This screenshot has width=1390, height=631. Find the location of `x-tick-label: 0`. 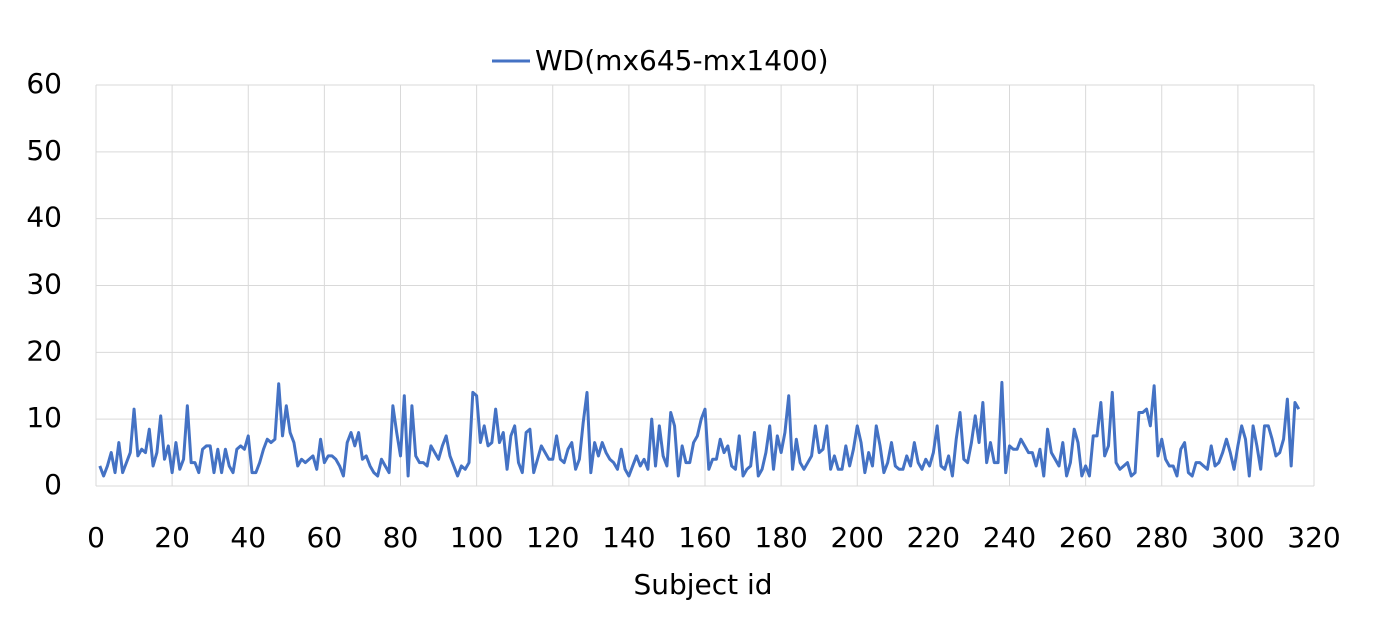

x-tick-label: 0 is located at coordinates (96, 537).